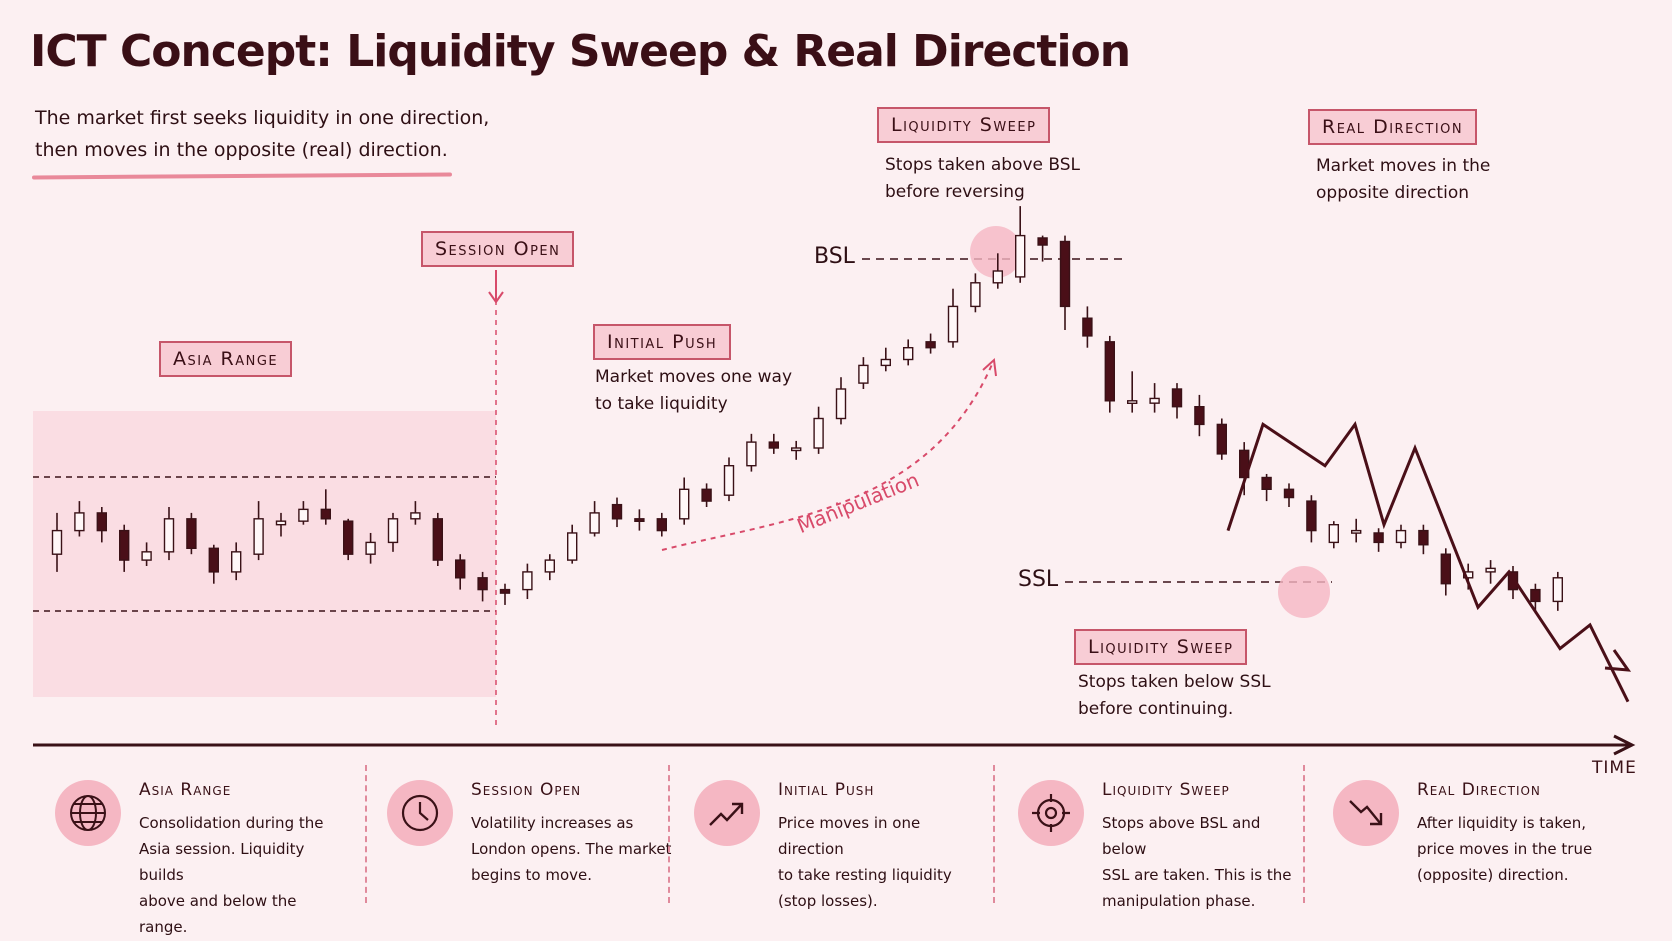 The image size is (1672, 941). What do you see at coordinates (1181, 836) in the screenshot?
I see `legend-line: Stops above BSL and below` at bounding box center [1181, 836].